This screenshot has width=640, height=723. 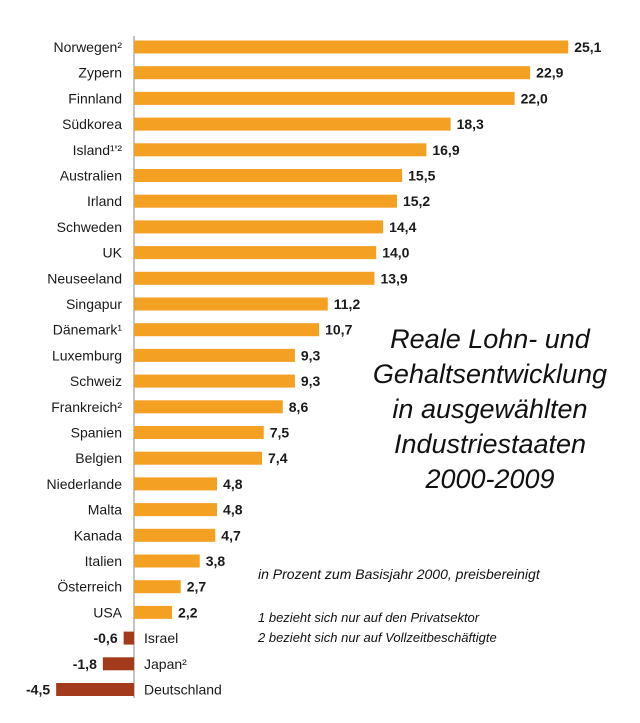 I want to click on value-label: 15,5, so click(x=421, y=176).